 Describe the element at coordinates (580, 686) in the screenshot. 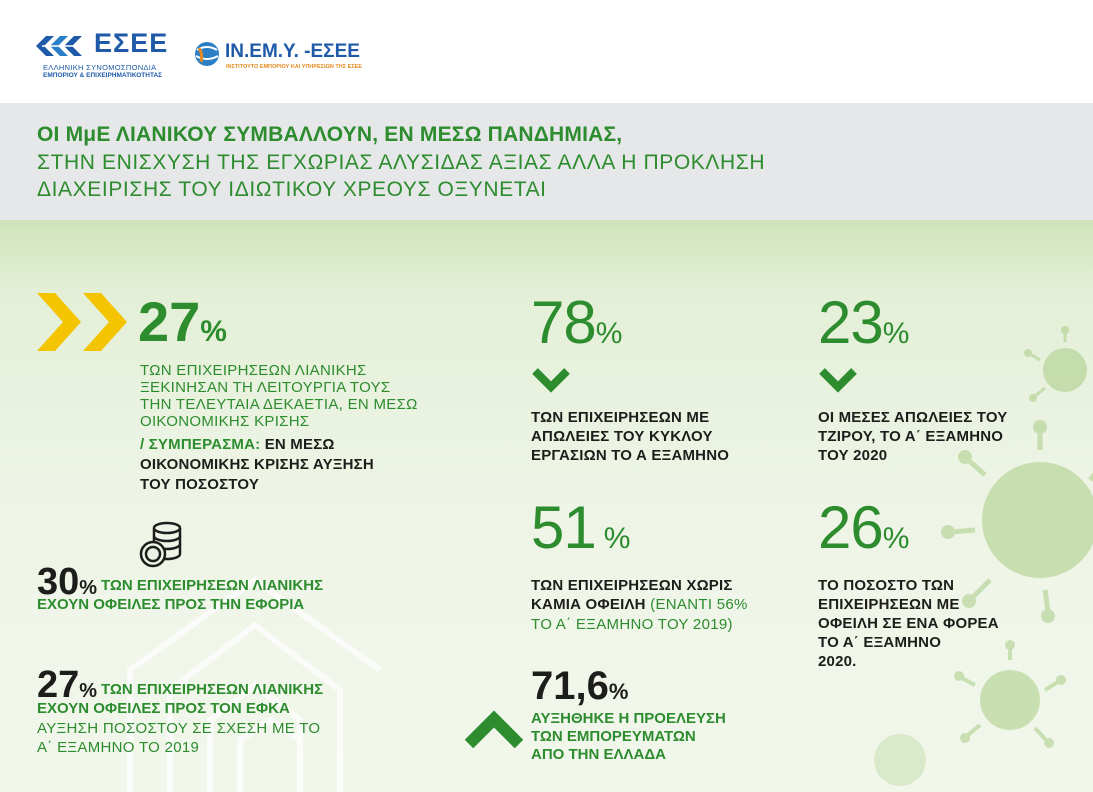

I see `domestic-goods-value: 71,6%` at that location.